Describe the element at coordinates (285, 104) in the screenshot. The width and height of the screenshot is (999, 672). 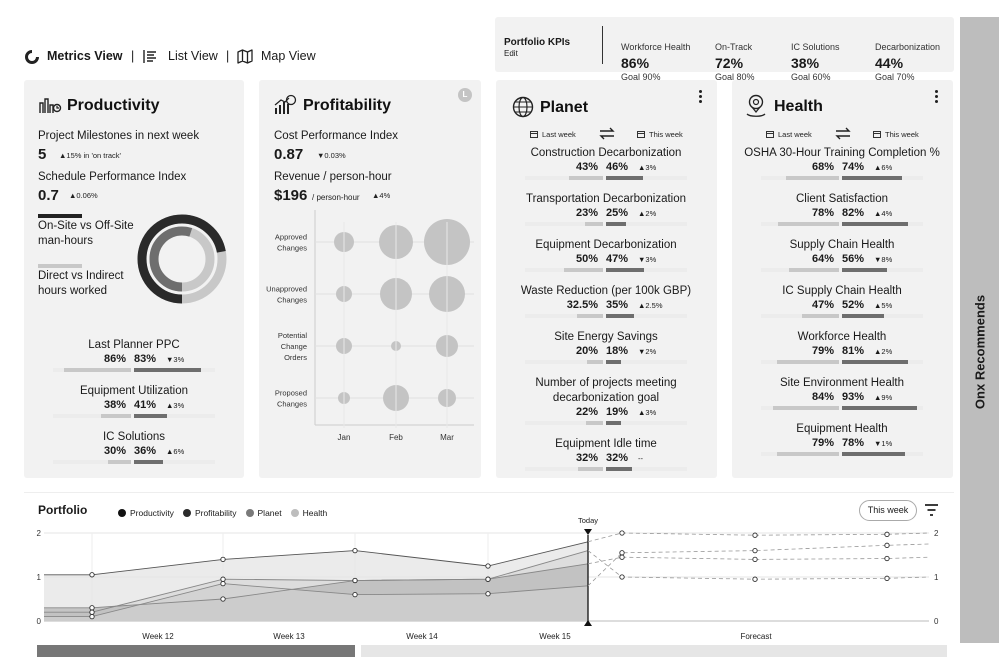
I see `growth-chart-icon` at that location.